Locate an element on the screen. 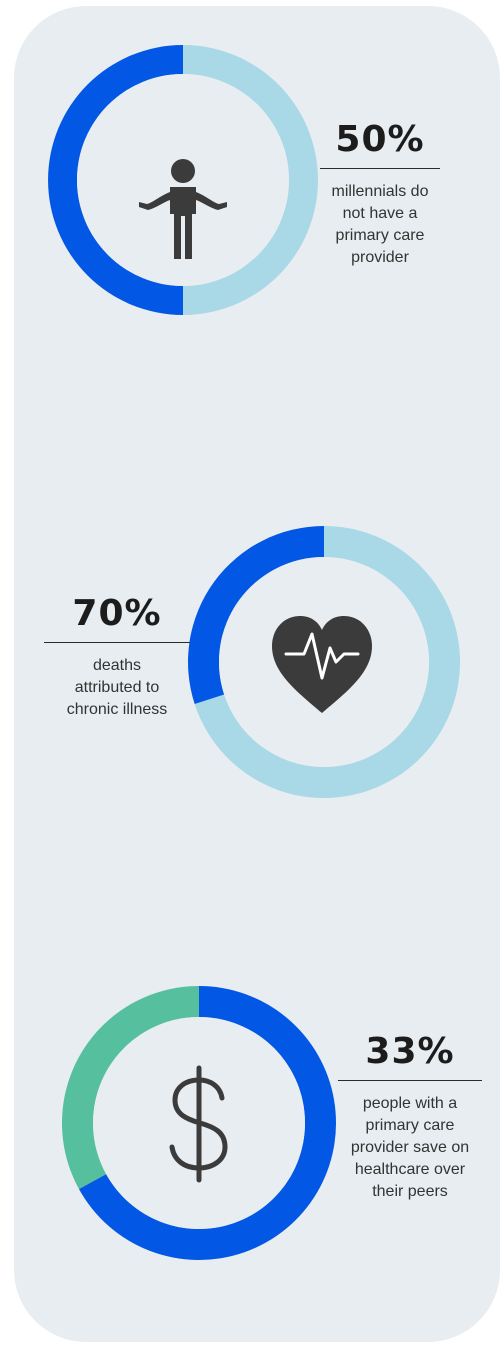  donut-2-segments is located at coordinates (324, 662).